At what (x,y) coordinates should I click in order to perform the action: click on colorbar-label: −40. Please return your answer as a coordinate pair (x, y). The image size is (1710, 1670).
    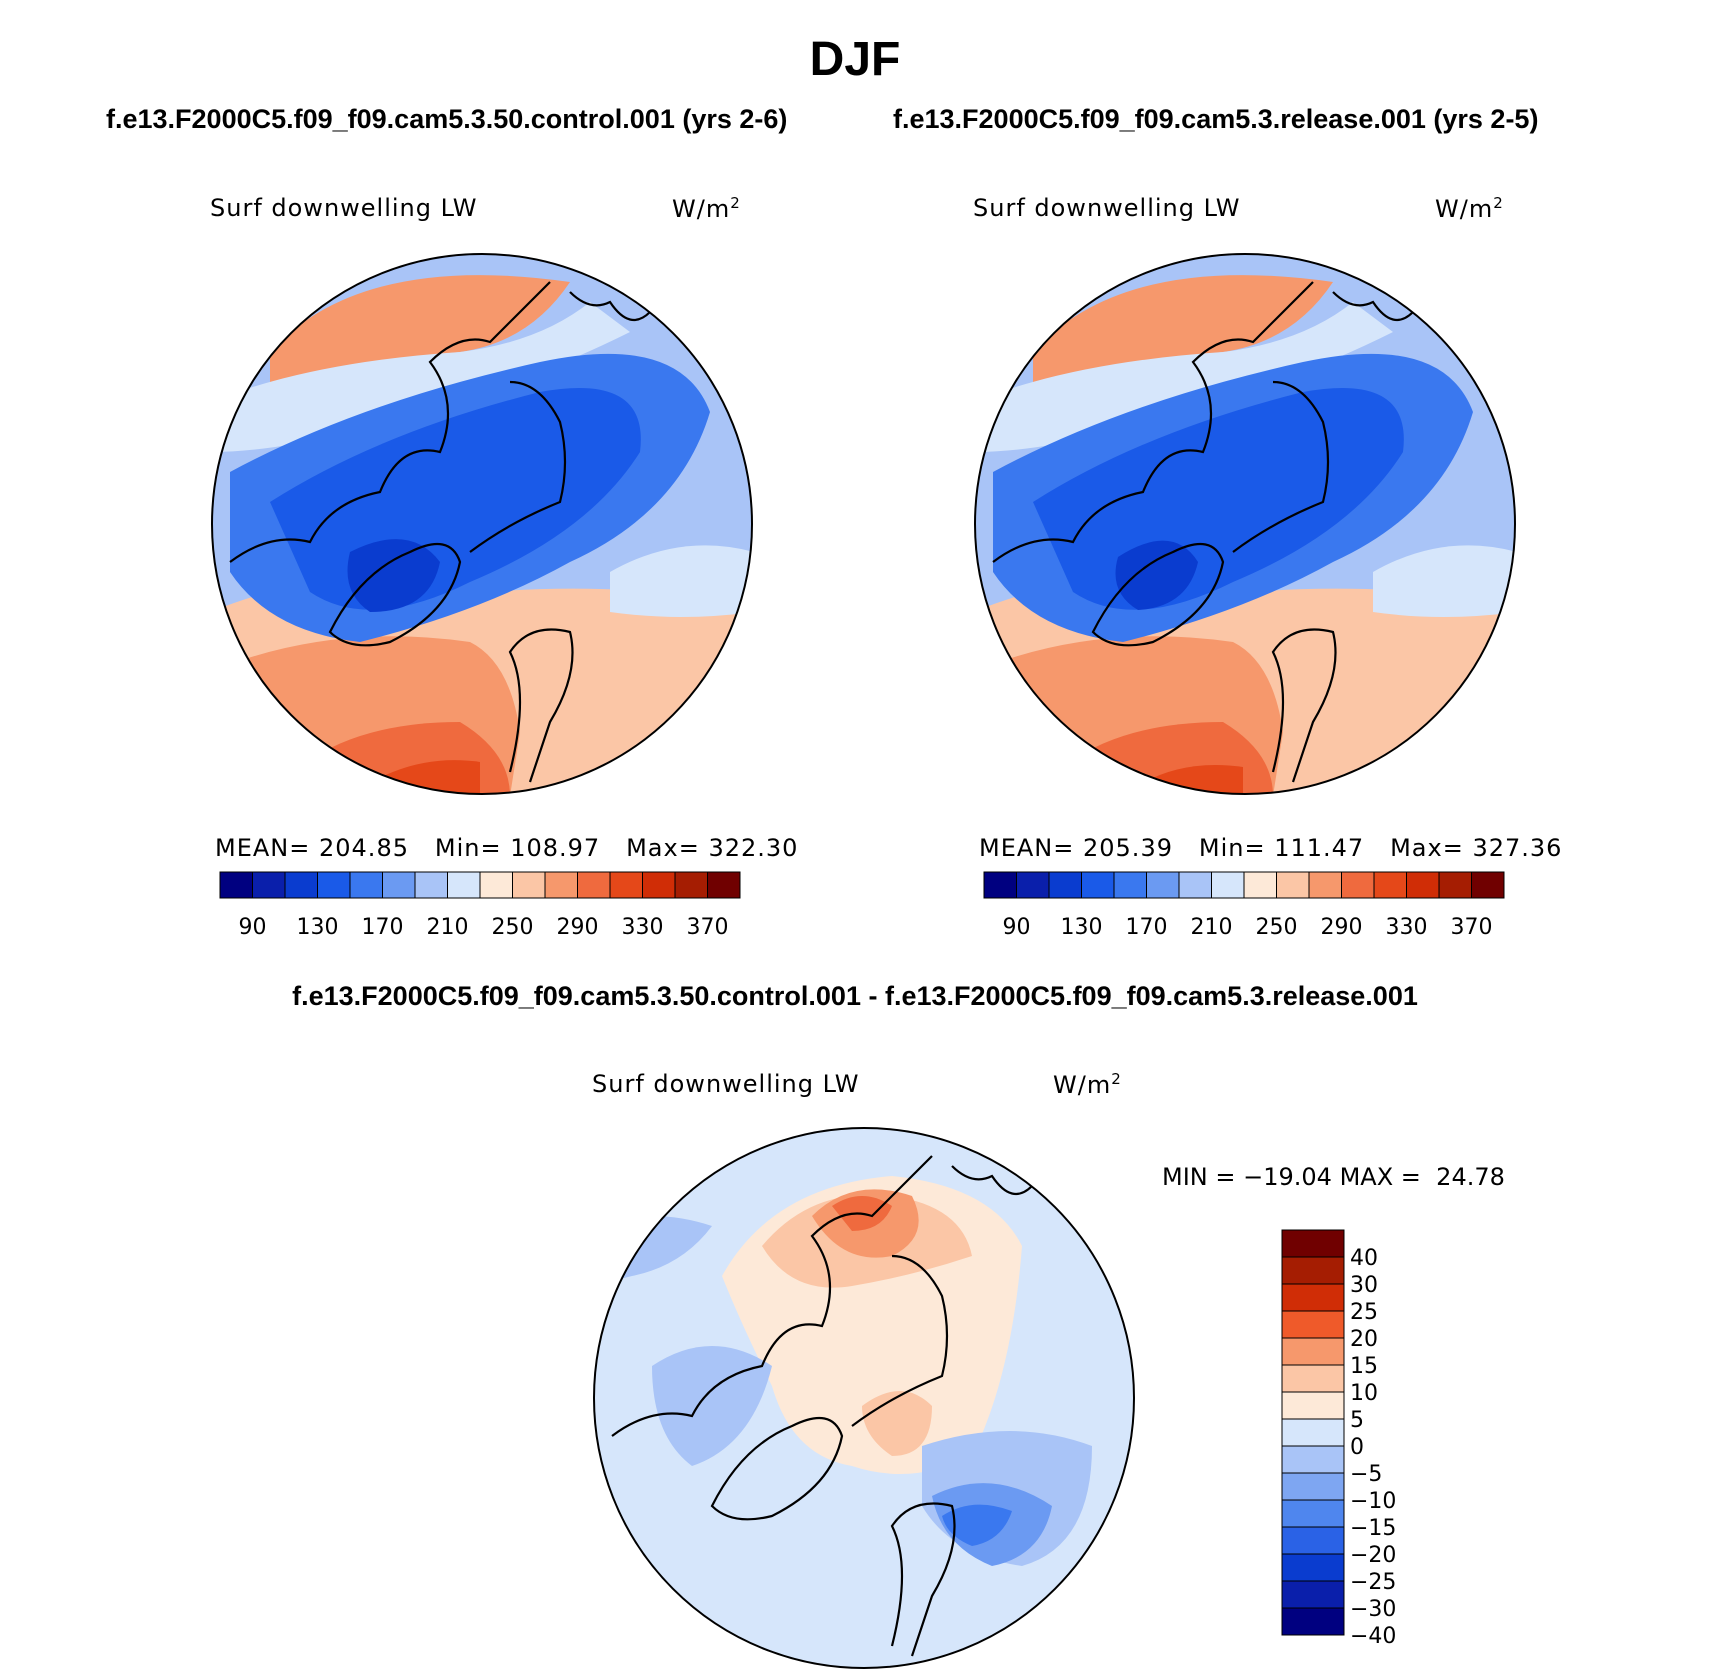
    Looking at the image, I should click on (1373, 1636).